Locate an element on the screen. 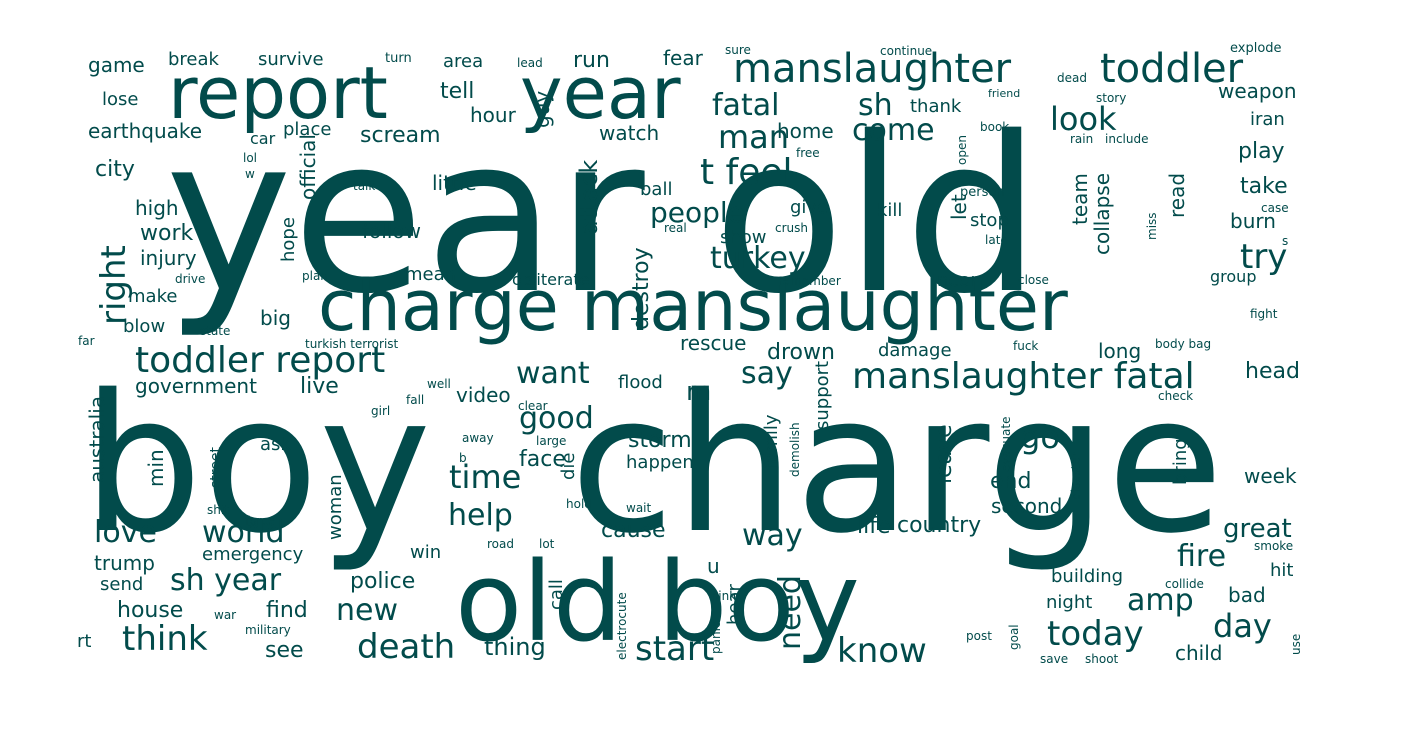 The width and height of the screenshot is (1418, 738). cloud-word-try: try is located at coordinates (1263, 257).